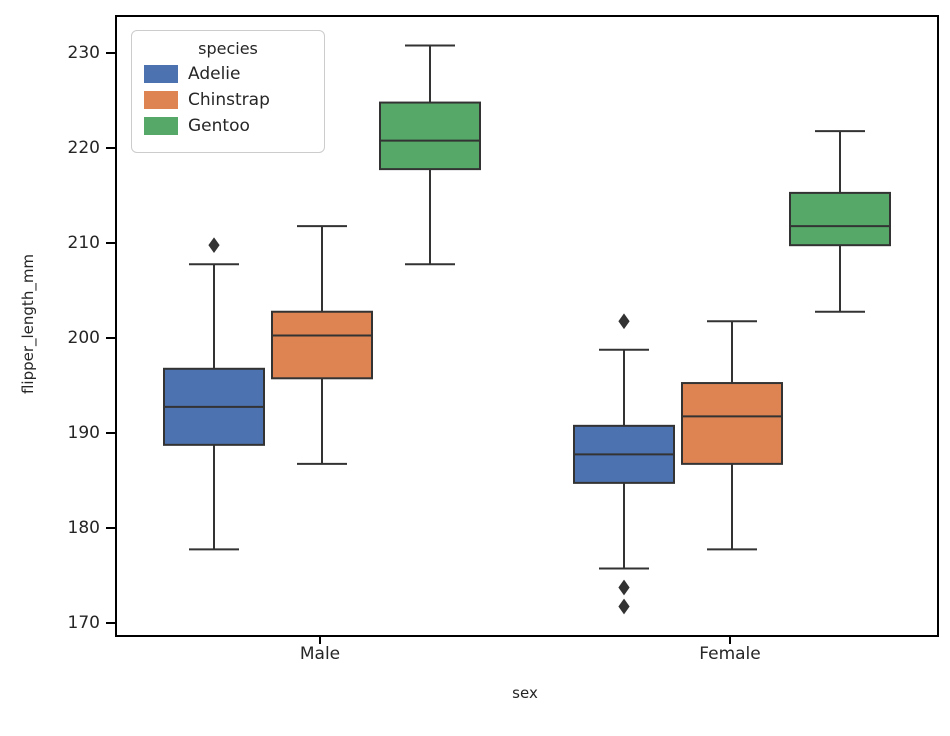 This screenshot has height=736, width=950. Describe the element at coordinates (161, 74) in the screenshot. I see `legend-swatch-adelie-icon` at that location.